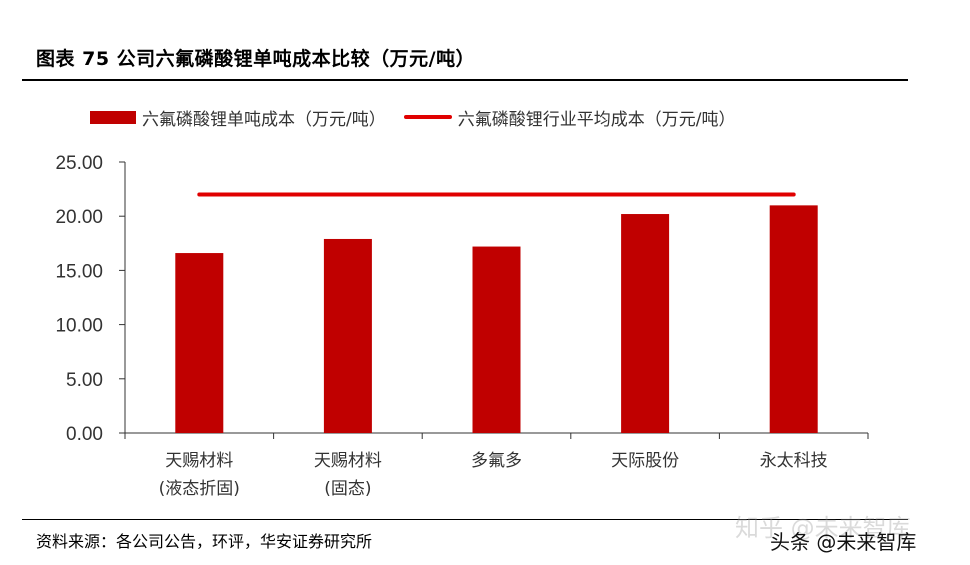  What do you see at coordinates (113, 117) in the screenshot?
I see `legend-swatch-bar` at bounding box center [113, 117].